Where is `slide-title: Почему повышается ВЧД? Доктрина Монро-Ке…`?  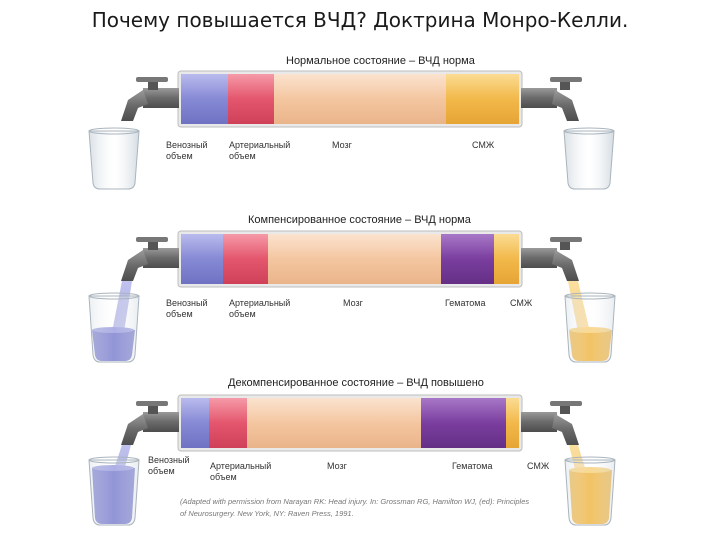 slide-title: Почему повышается ВЧД? Доктрина Монро-Ке… is located at coordinates (360, 20).